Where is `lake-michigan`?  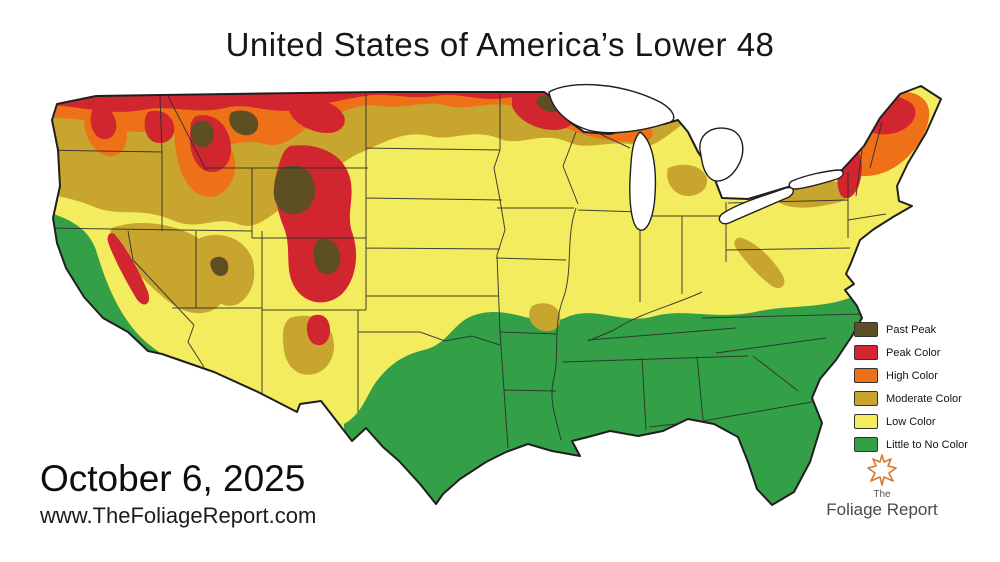
lake-michigan is located at coordinates (643, 181).